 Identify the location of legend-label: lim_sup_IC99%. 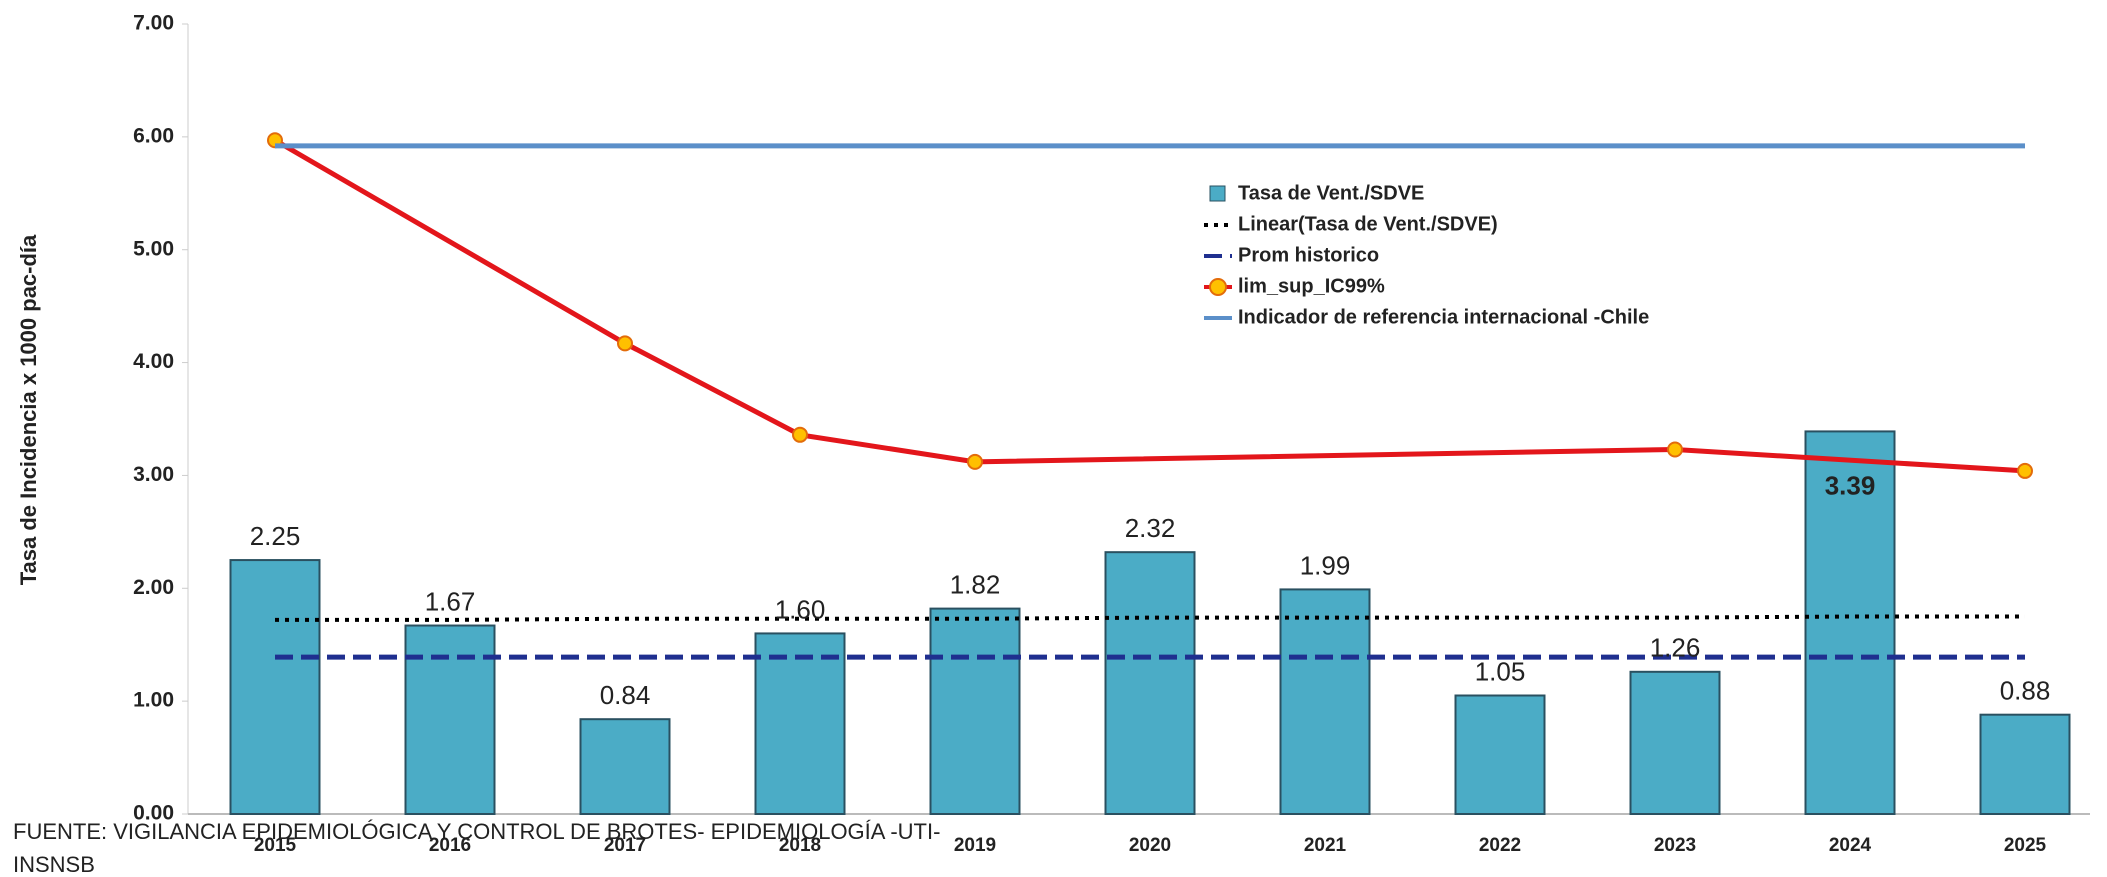
(1311, 286).